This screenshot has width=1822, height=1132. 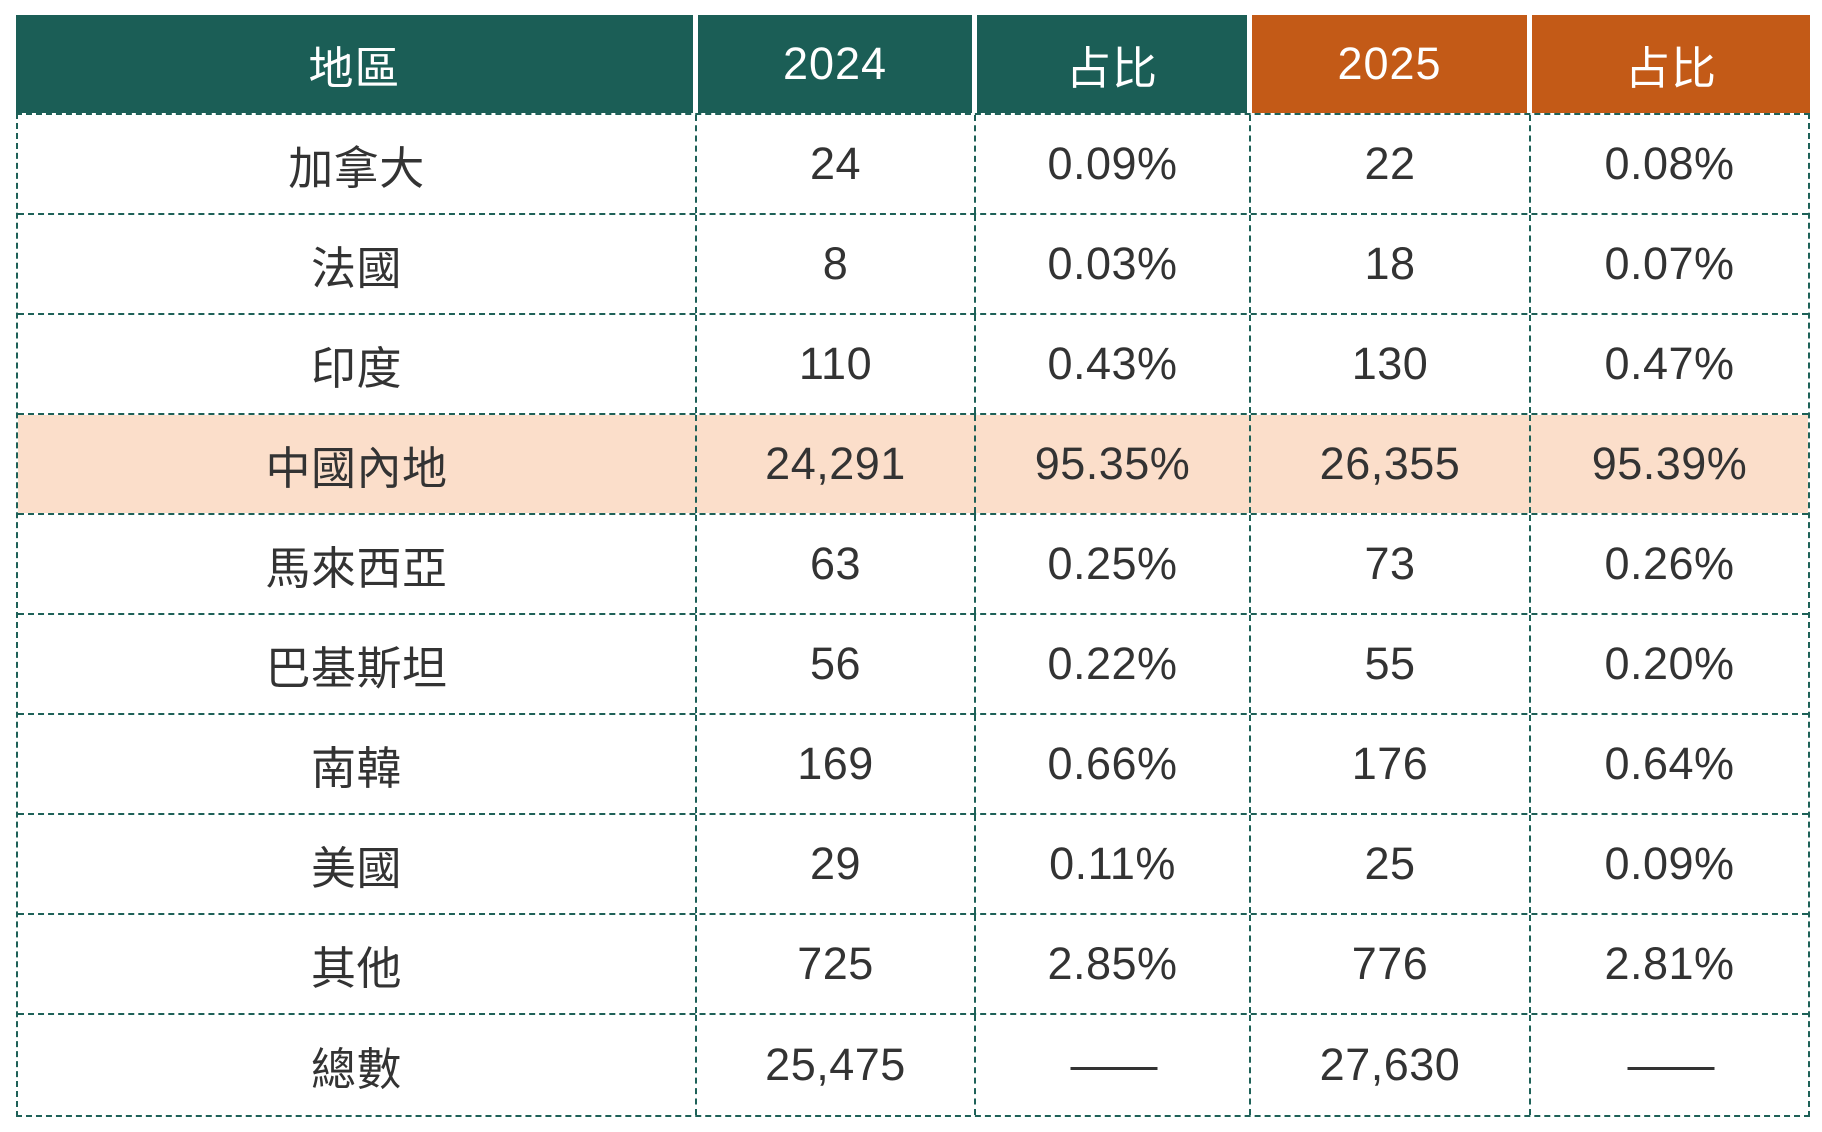 I want to click on table-row: 法國 8 0.03% 18 0.07%, so click(x=913, y=265).